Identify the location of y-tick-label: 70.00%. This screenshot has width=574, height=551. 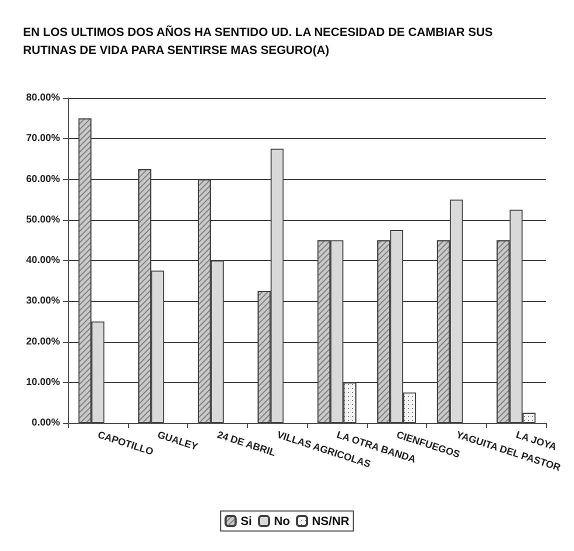
(43, 138).